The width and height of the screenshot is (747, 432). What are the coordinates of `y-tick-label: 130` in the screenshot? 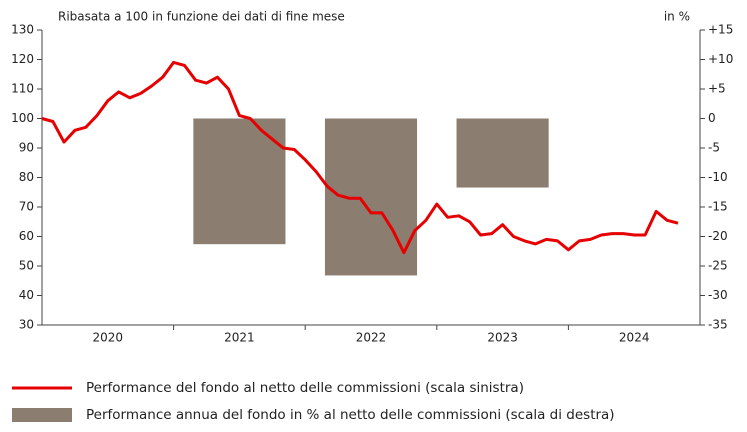 It's located at (22, 30).